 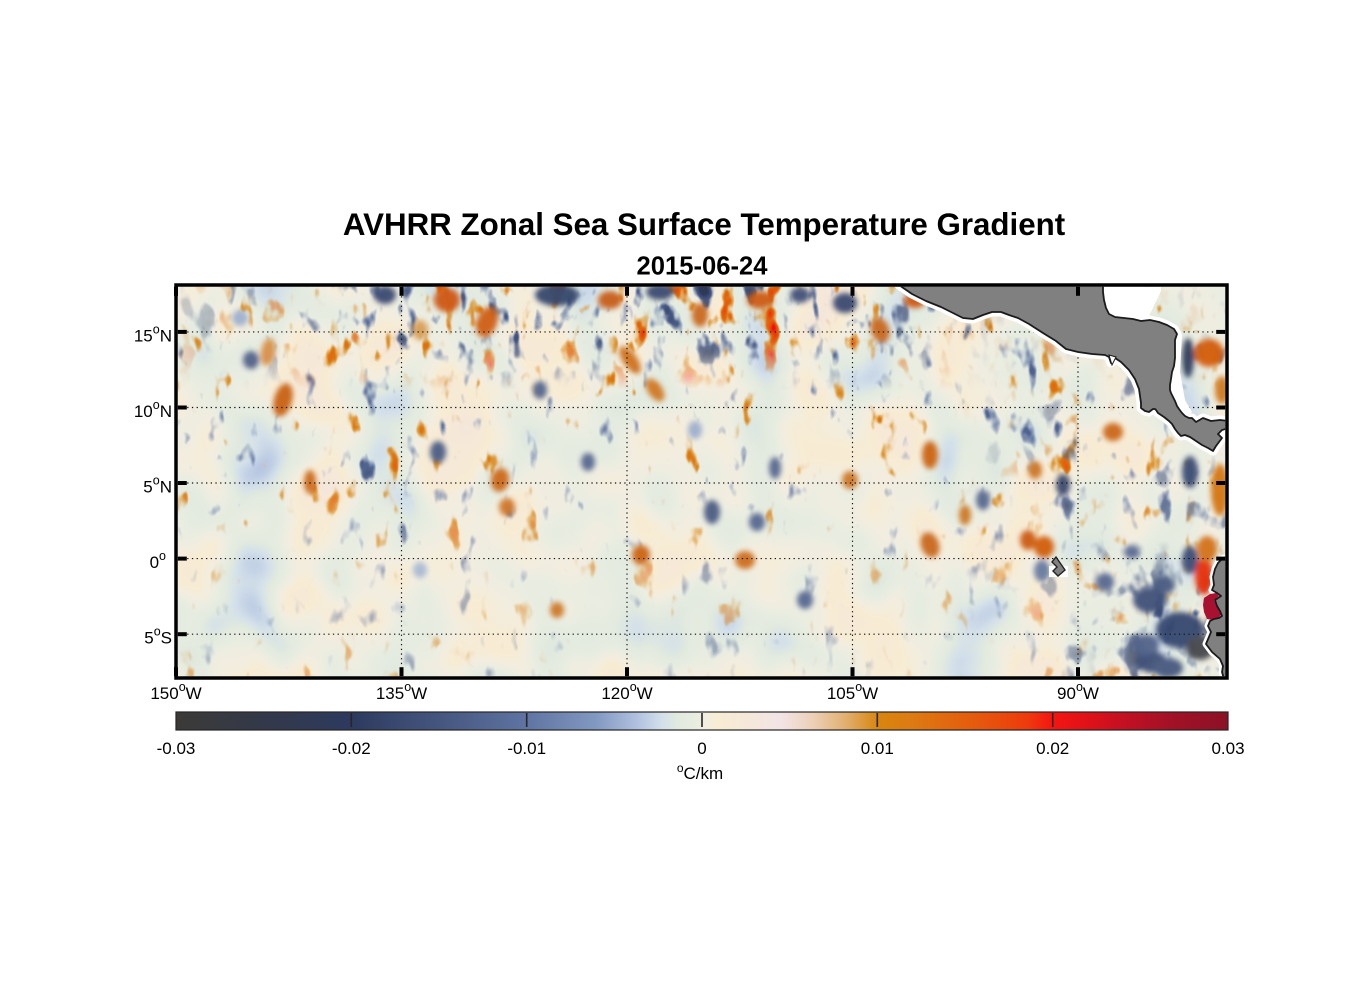 I want to click on svg-text: 5oS, so click(x=158, y=636).